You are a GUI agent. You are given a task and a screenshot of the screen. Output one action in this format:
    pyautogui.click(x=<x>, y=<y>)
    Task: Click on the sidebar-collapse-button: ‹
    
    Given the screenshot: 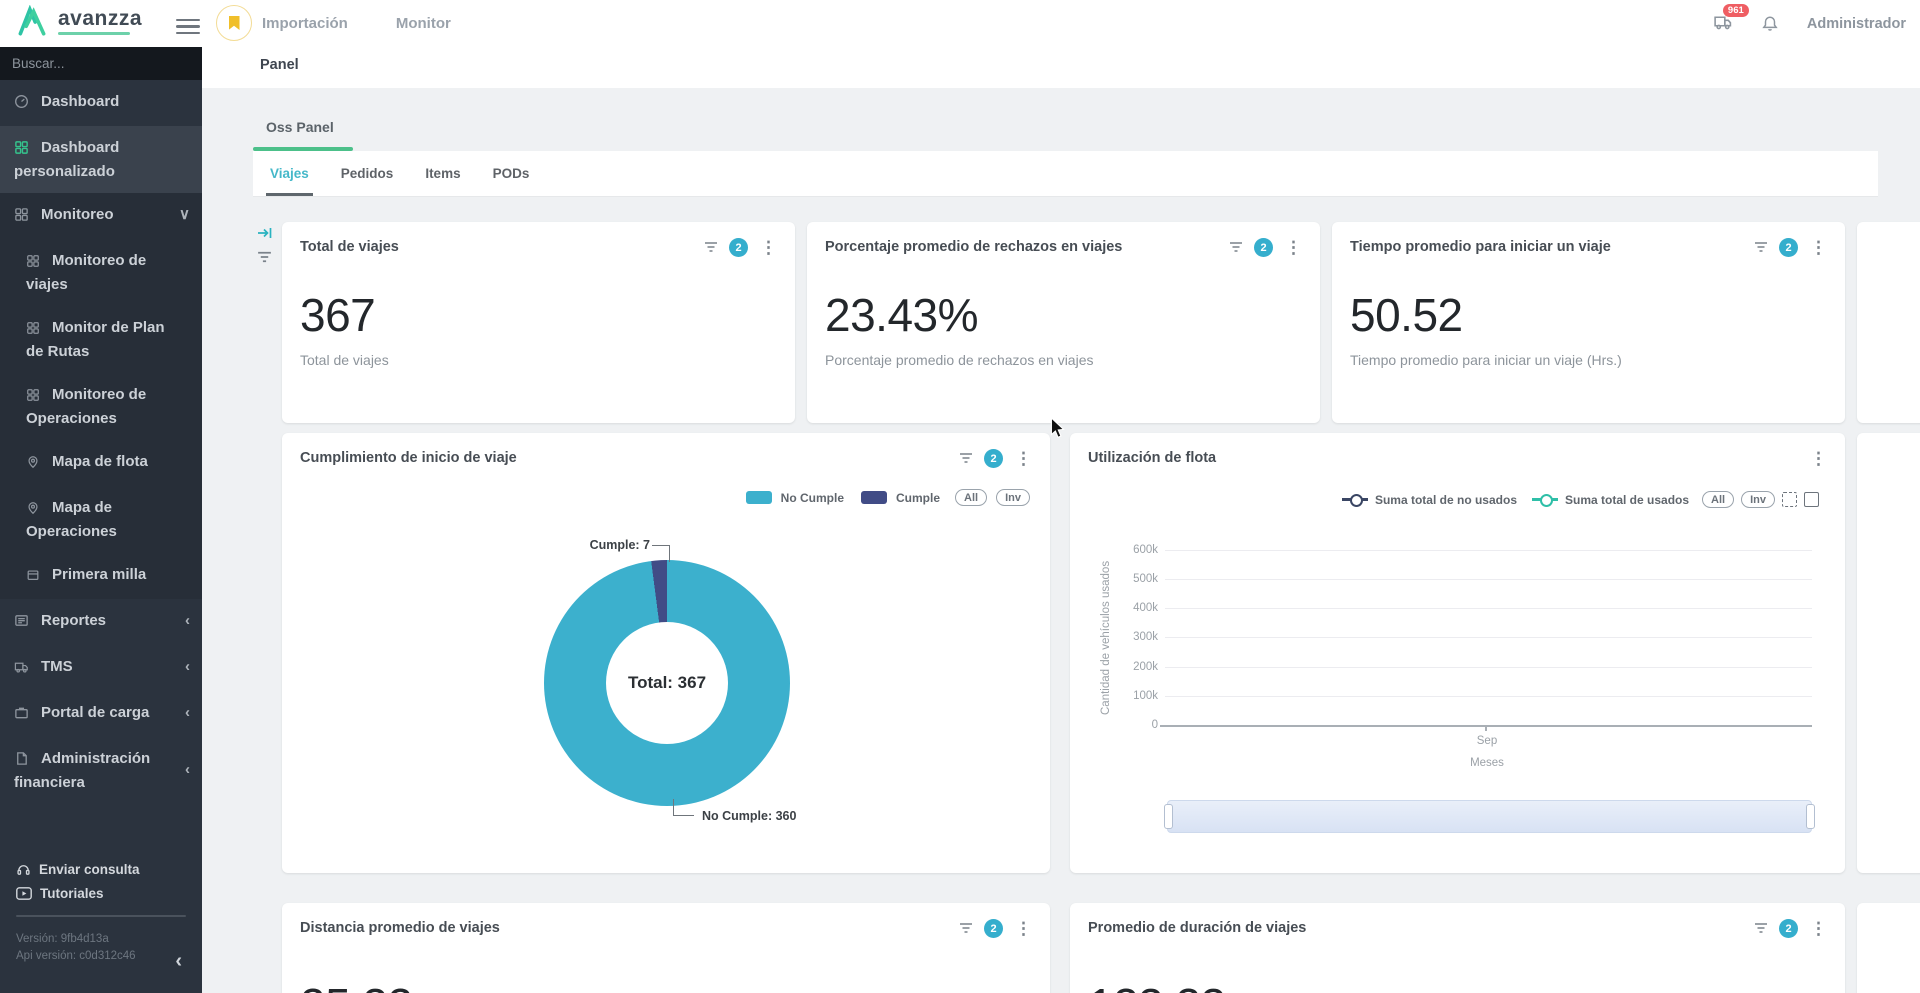 What is the action you would take?
    pyautogui.click(x=178, y=961)
    